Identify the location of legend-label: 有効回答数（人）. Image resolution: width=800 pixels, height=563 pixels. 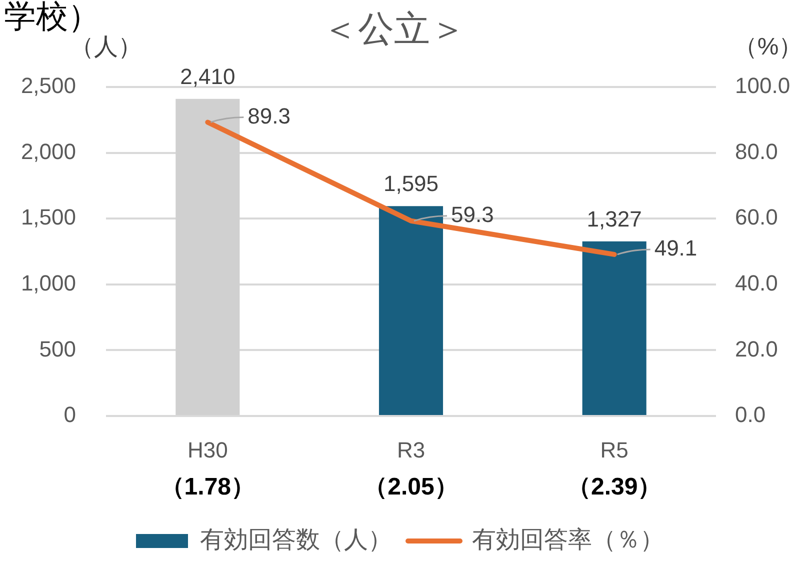
(296, 540).